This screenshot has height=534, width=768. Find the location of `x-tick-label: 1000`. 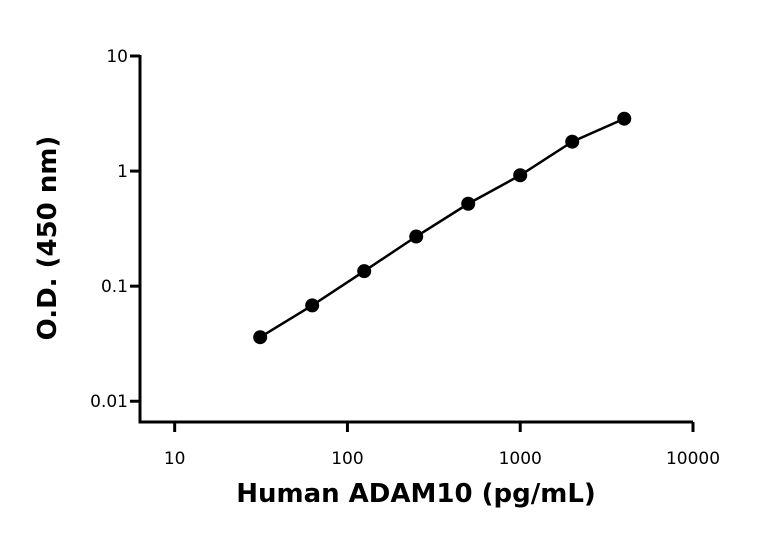

x-tick-label: 1000 is located at coordinates (520, 459).